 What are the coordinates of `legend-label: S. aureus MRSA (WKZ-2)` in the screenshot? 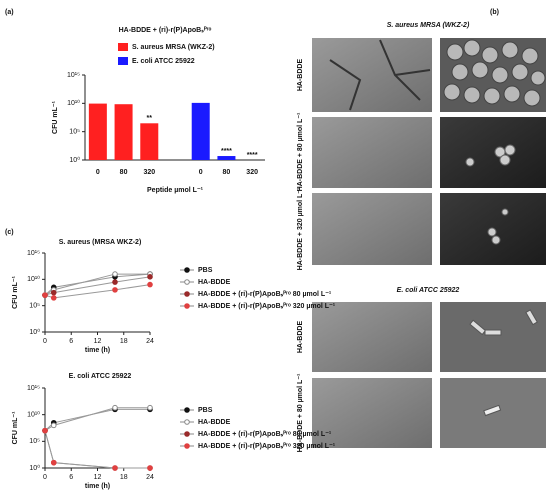 It's located at (173, 47).